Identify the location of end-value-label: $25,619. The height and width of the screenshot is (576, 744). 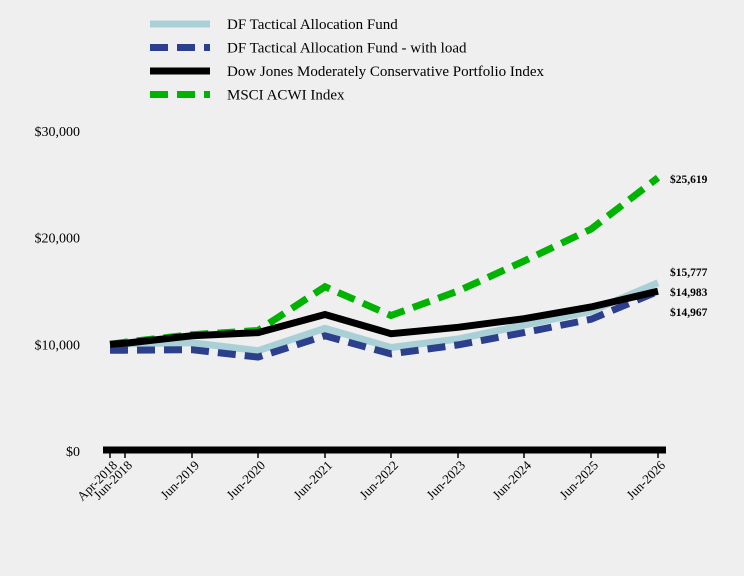
(689, 179).